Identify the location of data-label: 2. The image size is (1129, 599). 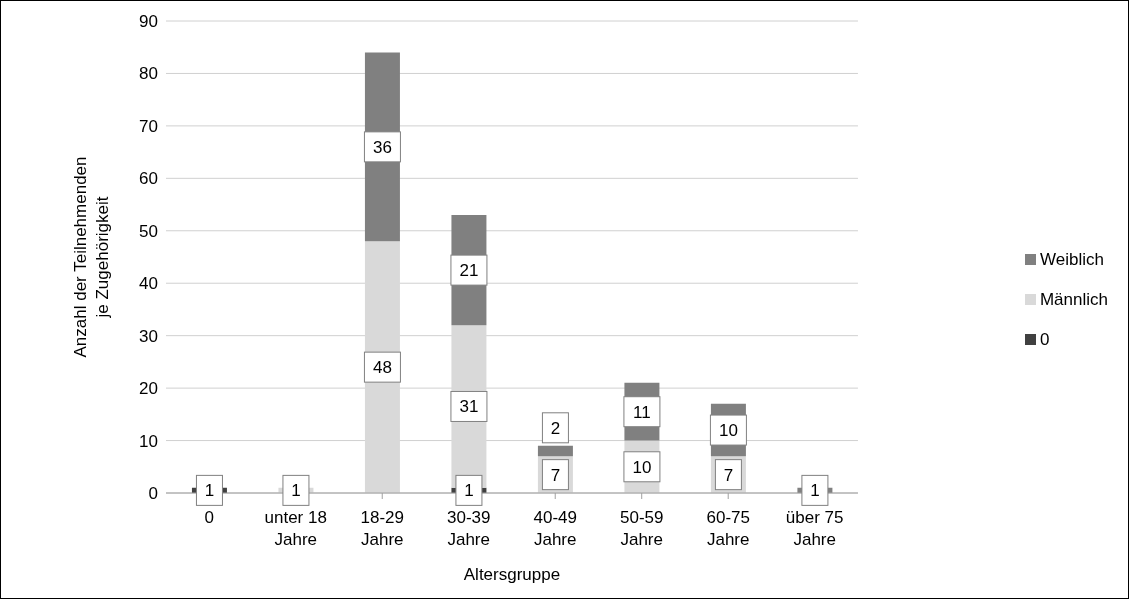
(555, 428).